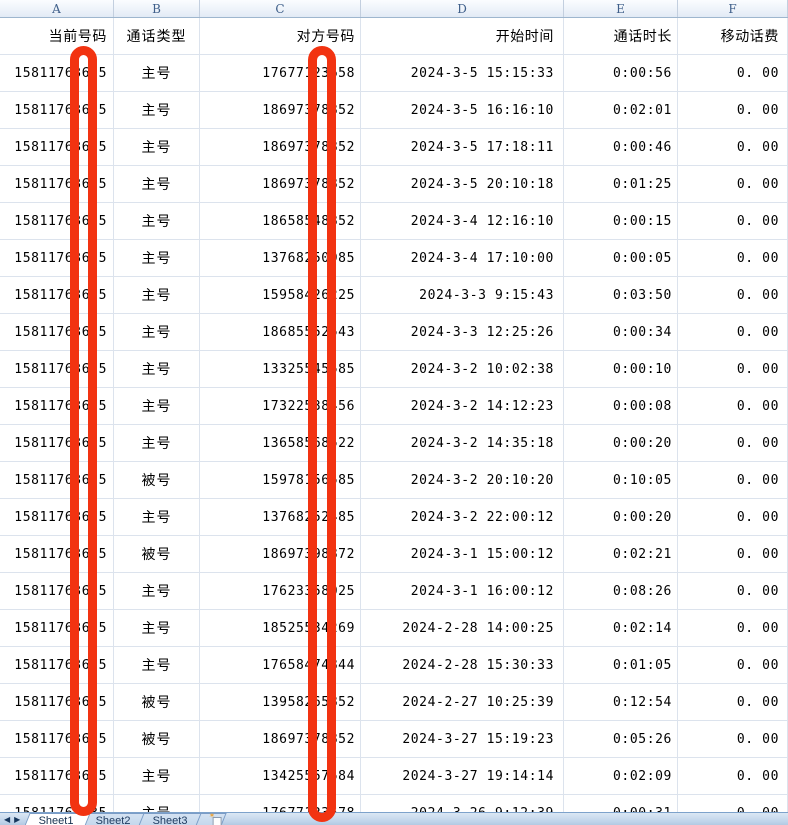  I want to click on cell-other-number: 17677123658, so click(280, 73).